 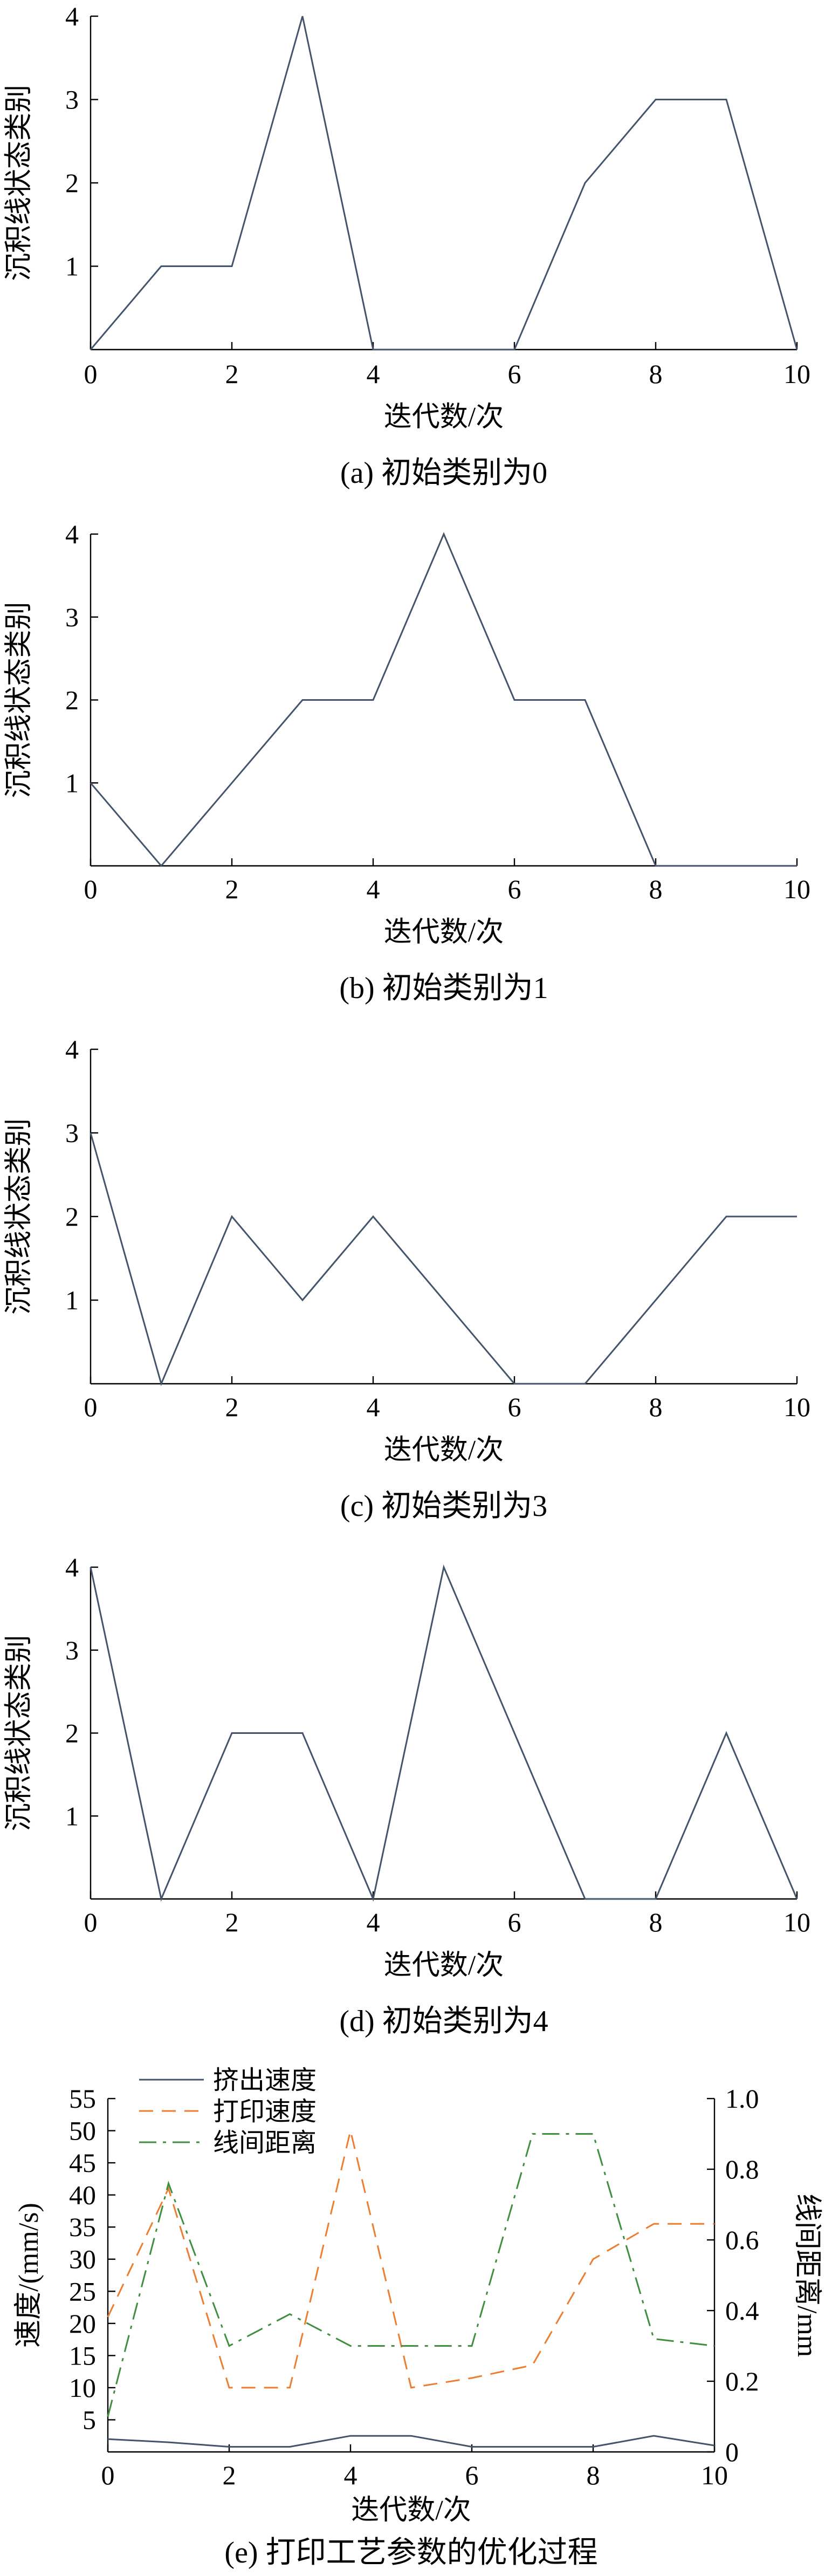 What do you see at coordinates (443, 2021) in the screenshot?
I see `caption: (d) 初始类别为4` at bounding box center [443, 2021].